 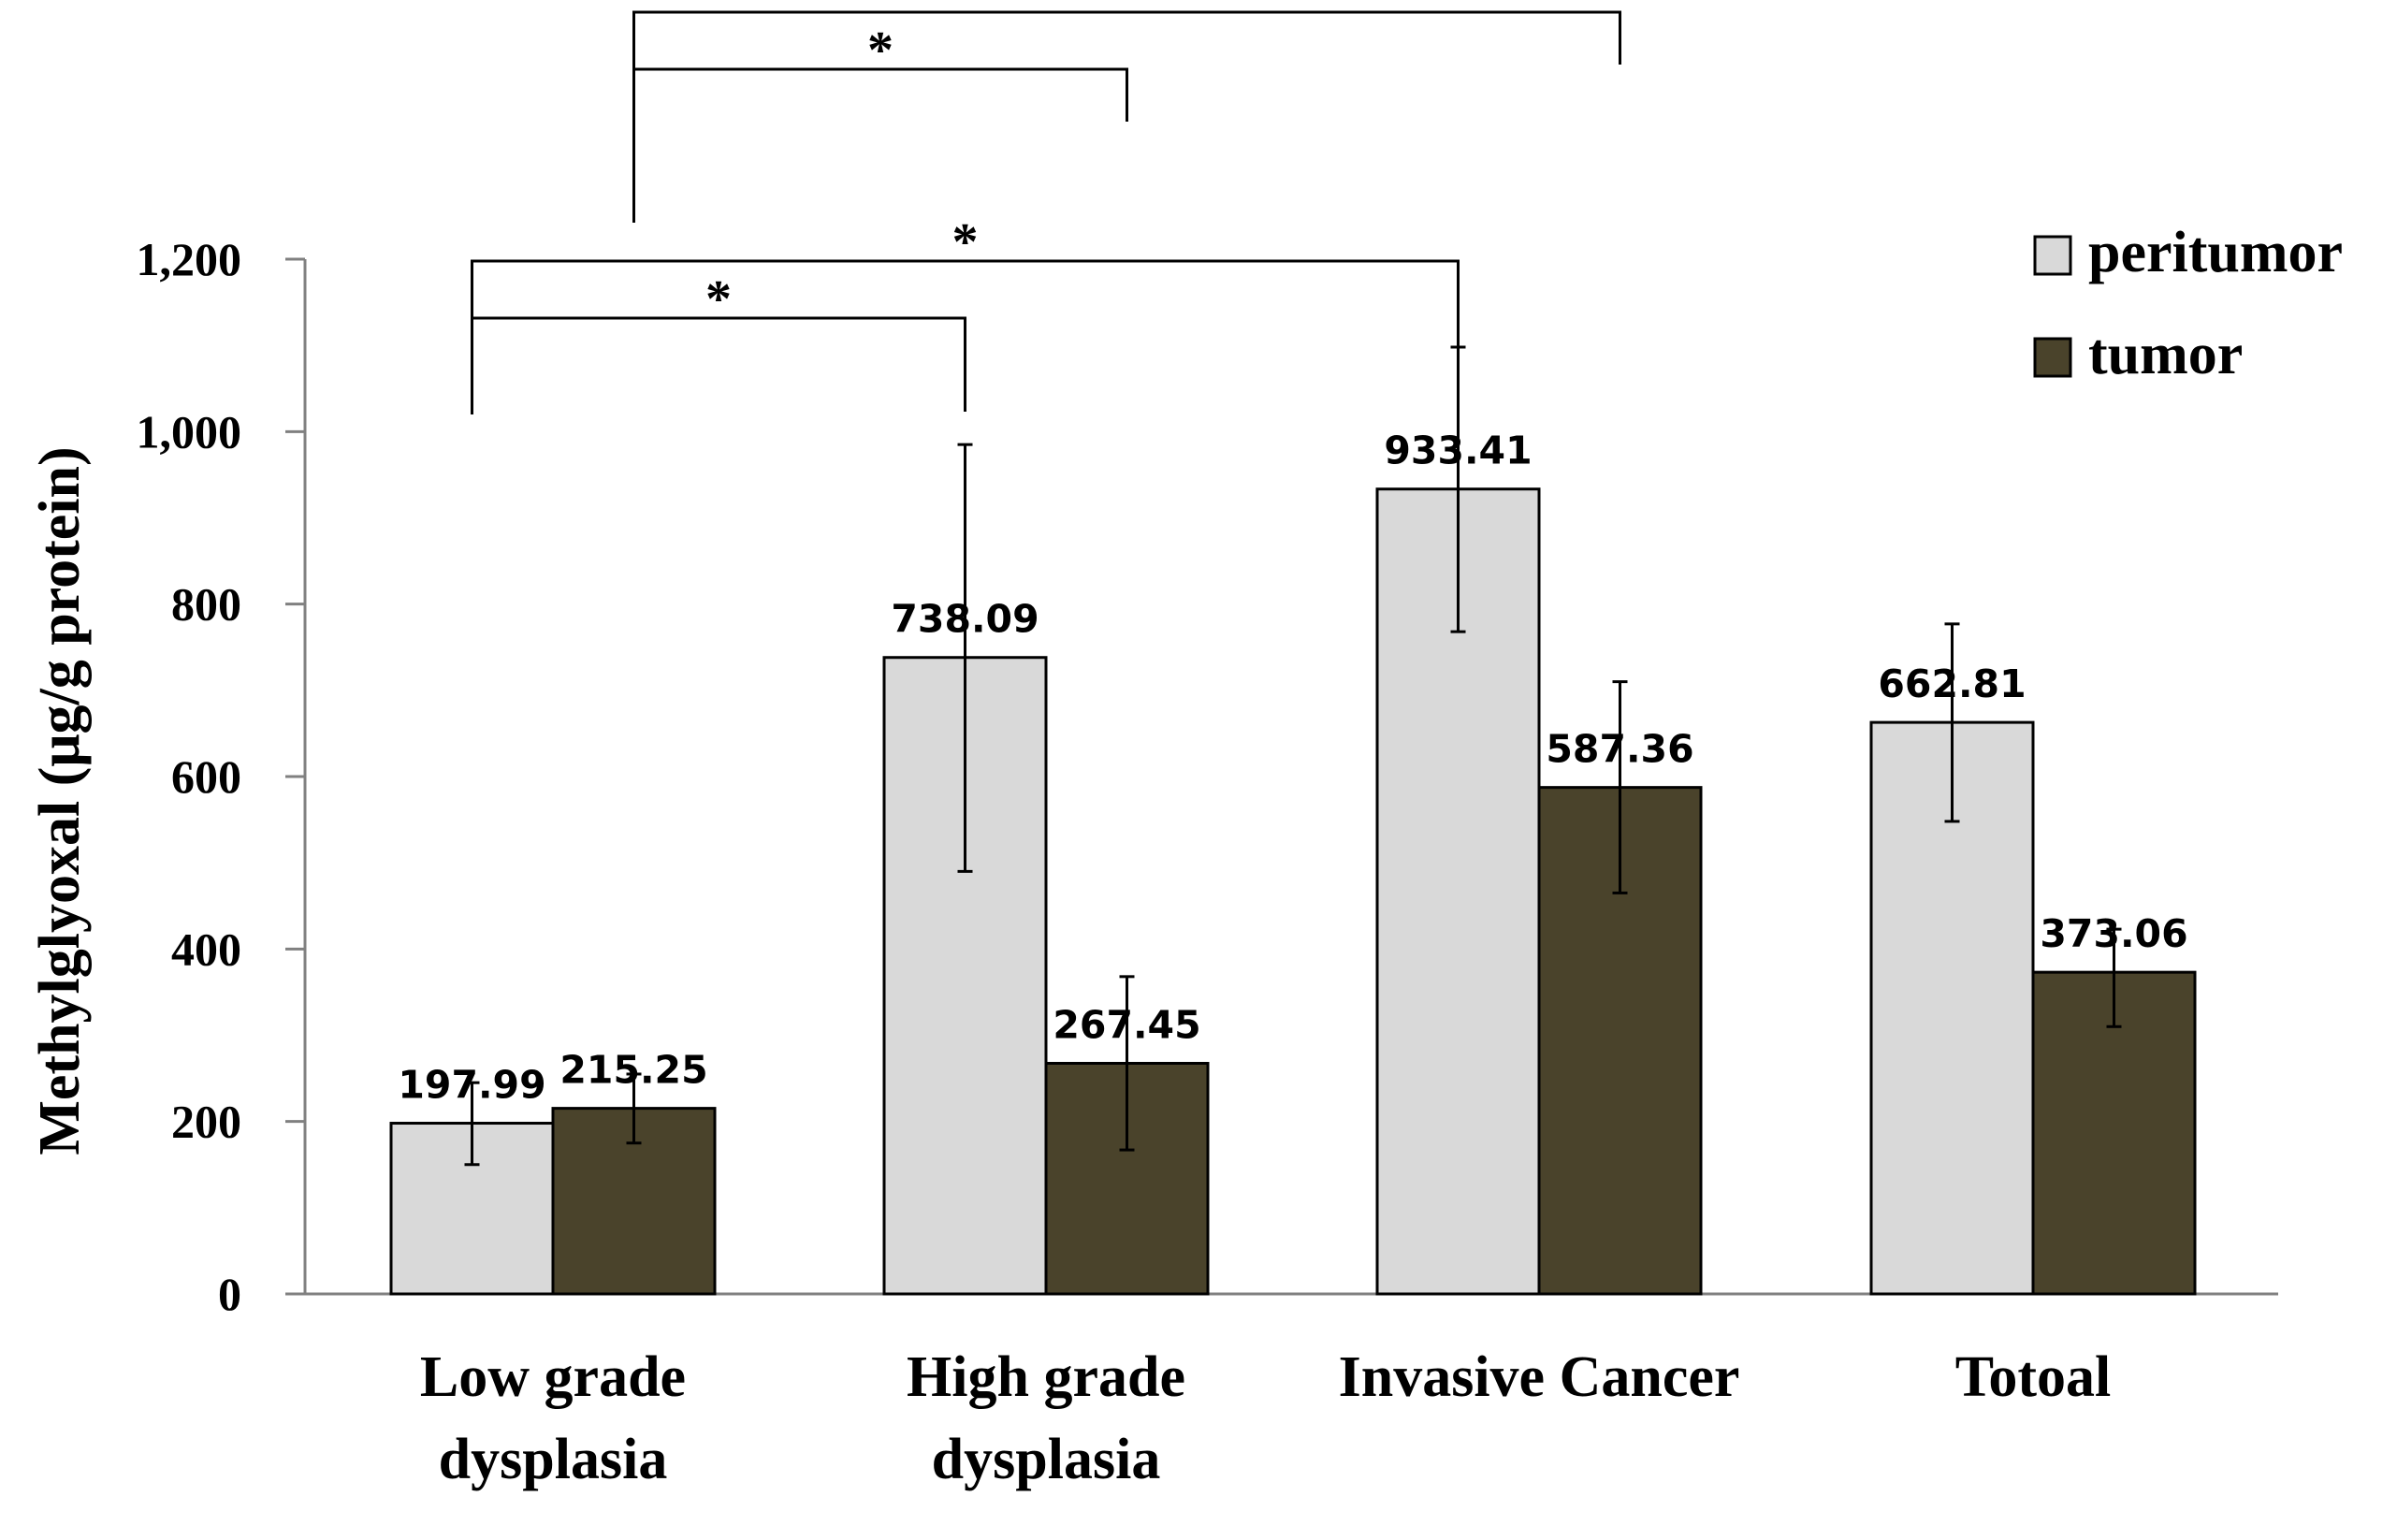 I want to click on y-axis-label: Methylglyoxal (μg/g protein), so click(x=60, y=801).